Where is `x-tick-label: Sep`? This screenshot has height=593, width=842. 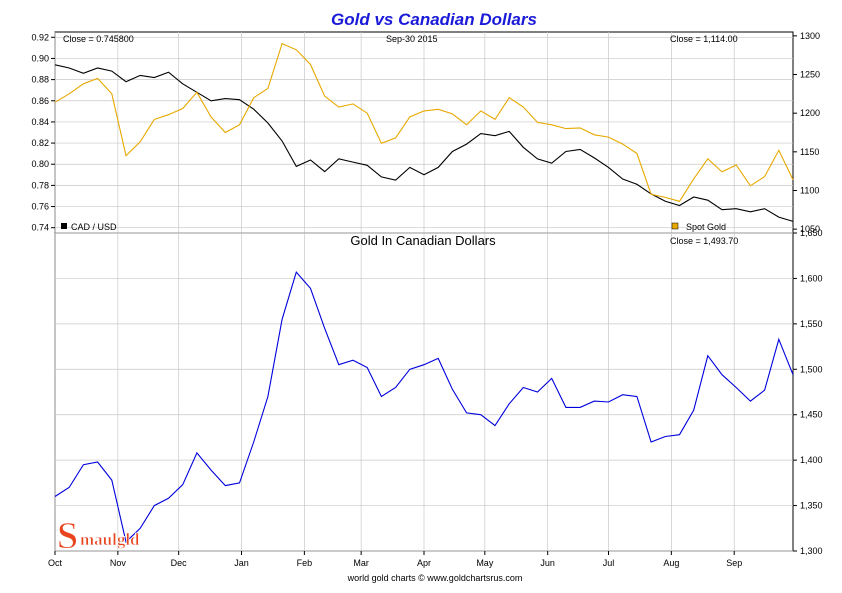
x-tick-label: Sep is located at coordinates (734, 563).